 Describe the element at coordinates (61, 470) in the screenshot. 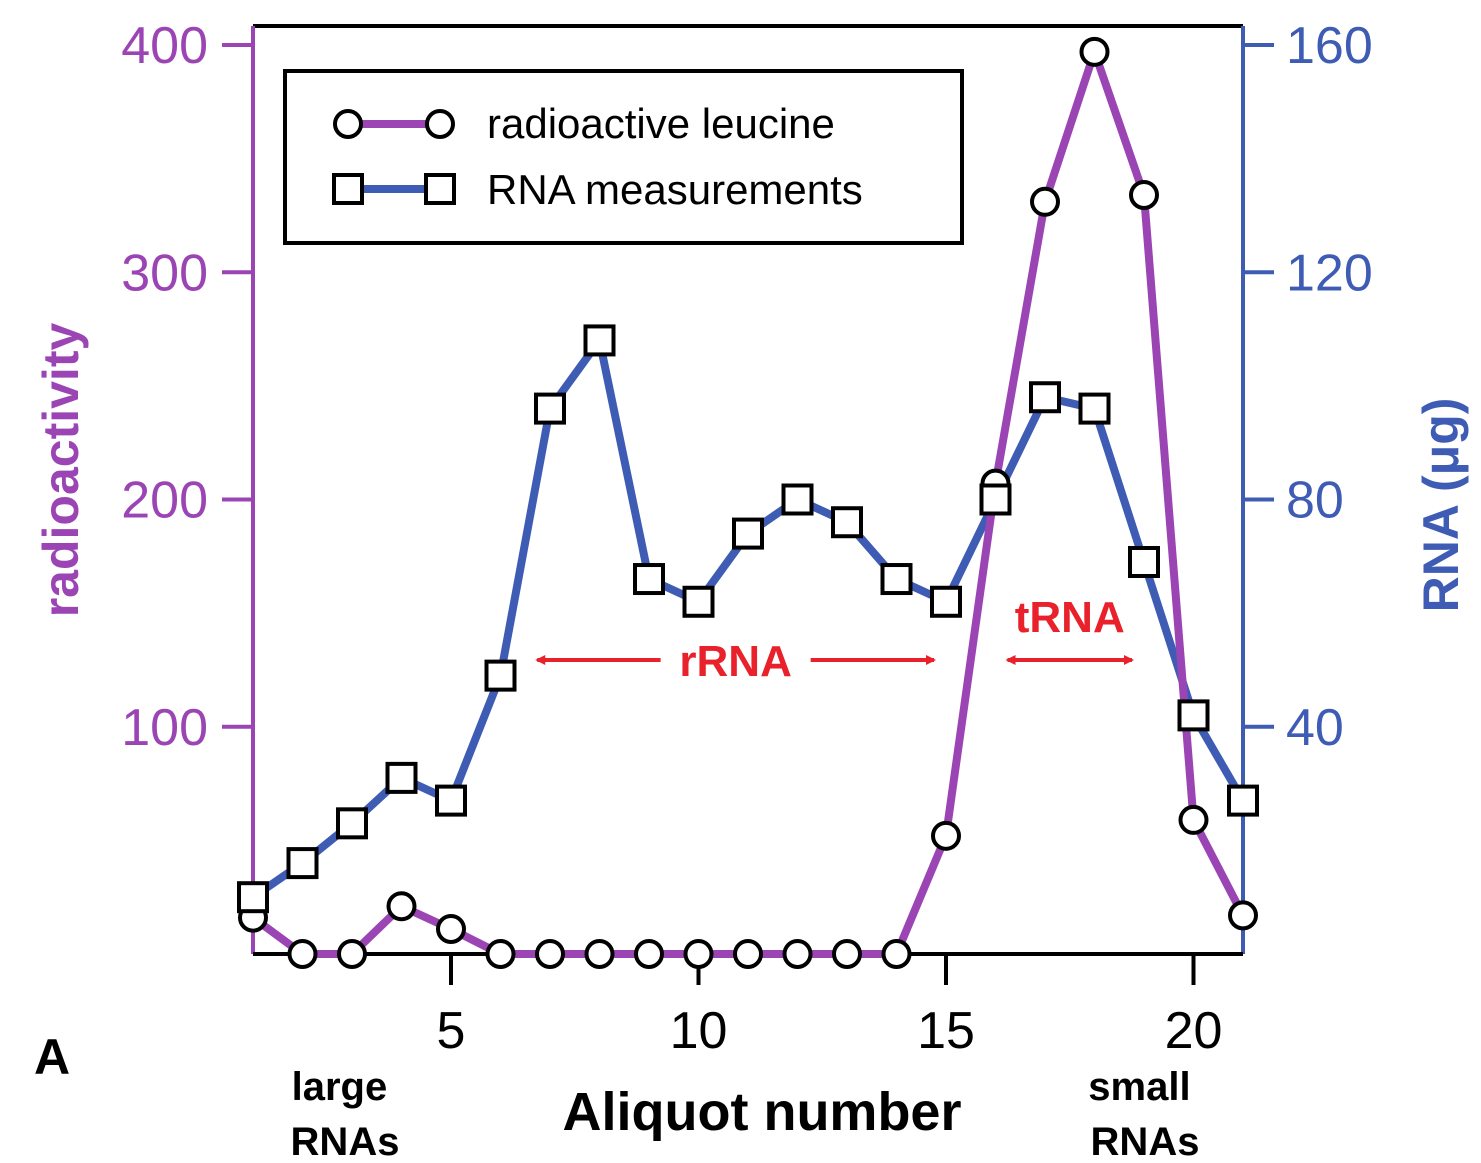

I see `y-axis-left-label: radioactivity` at that location.